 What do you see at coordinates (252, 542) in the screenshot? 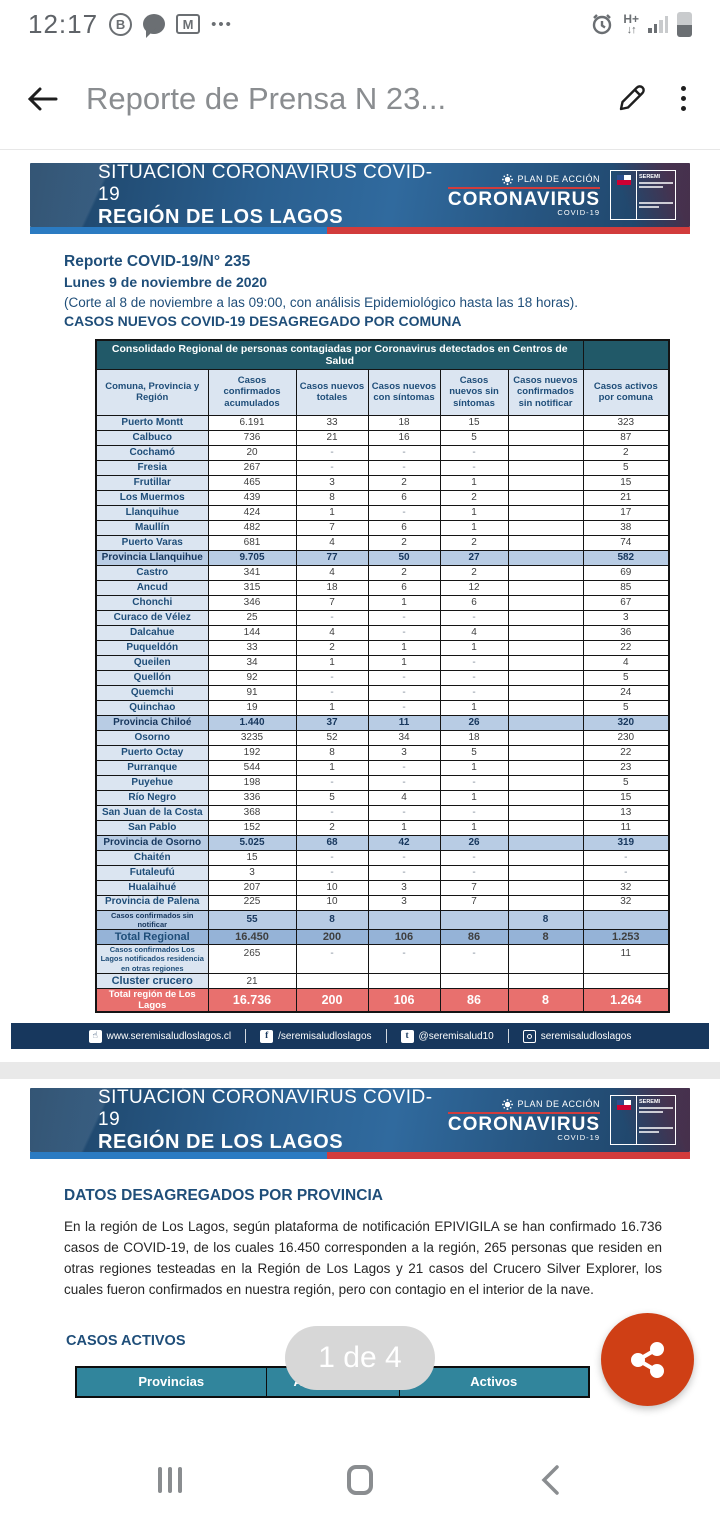
I see `cell-value: 681` at bounding box center [252, 542].